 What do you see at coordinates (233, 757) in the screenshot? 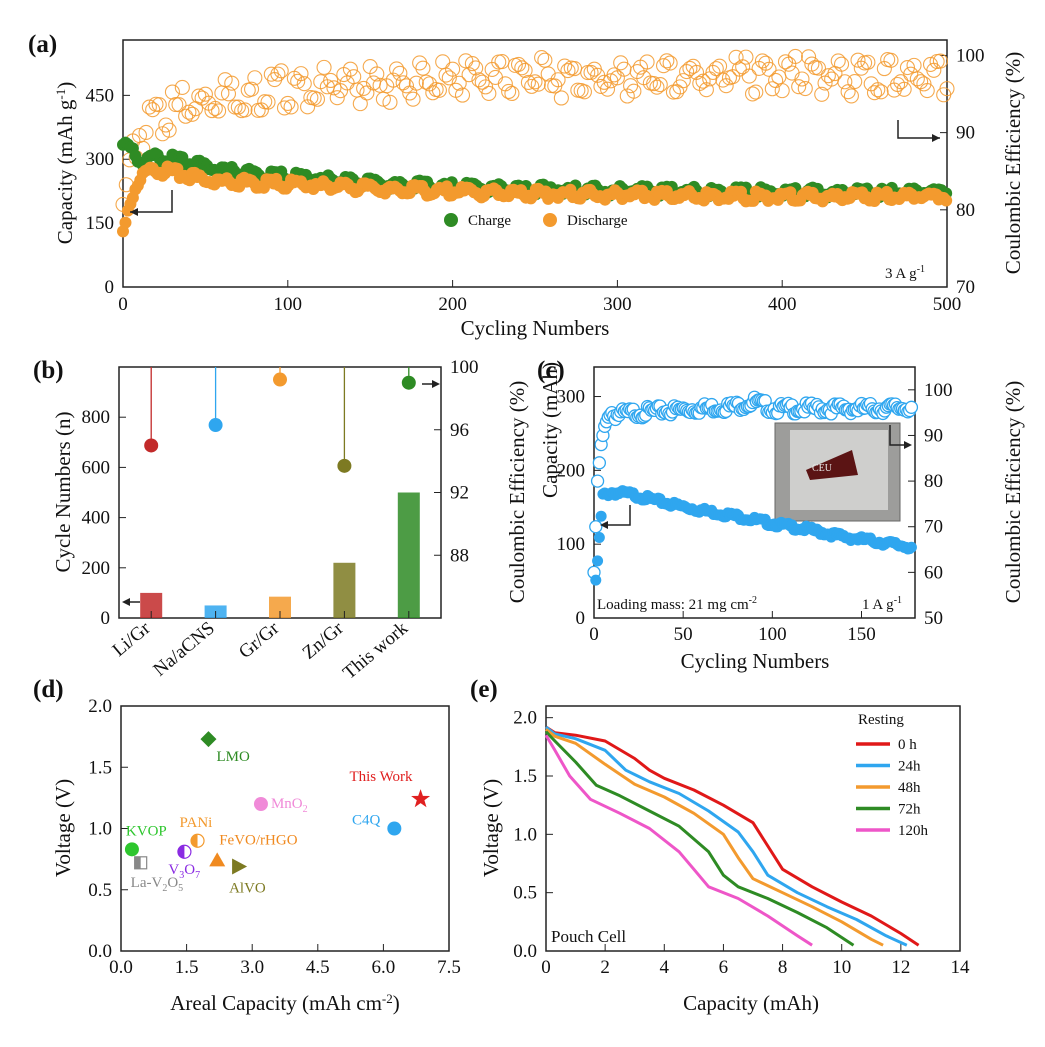
I see `d-point-label: LMO` at bounding box center [233, 757].